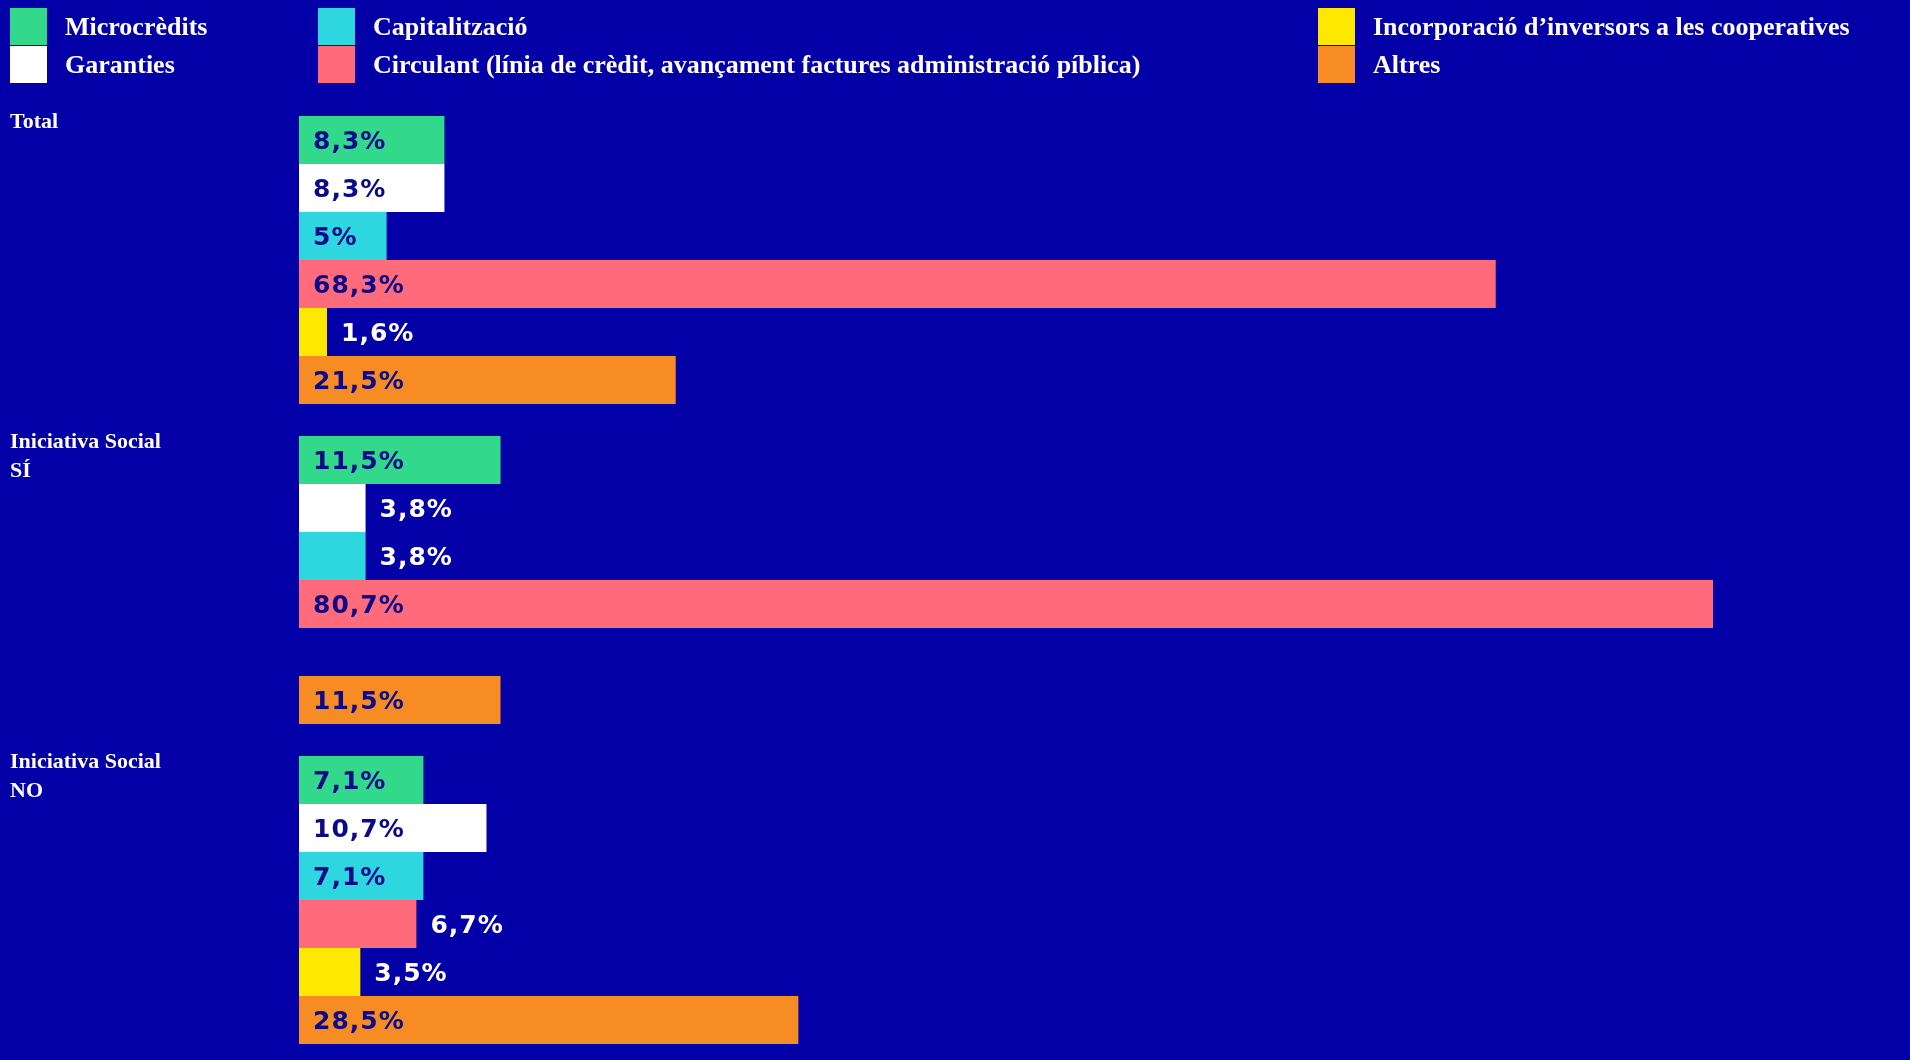 The height and width of the screenshot is (1060, 1910). I want to click on data-label: 68,3%, so click(359, 284).